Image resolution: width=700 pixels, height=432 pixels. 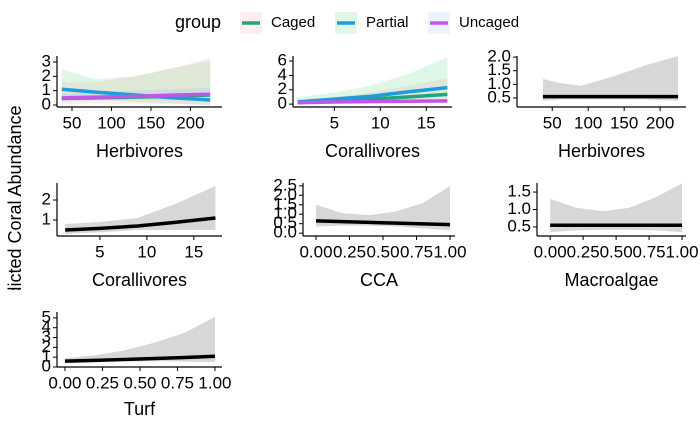 I want to click on legend-title: group, so click(x=198, y=22).